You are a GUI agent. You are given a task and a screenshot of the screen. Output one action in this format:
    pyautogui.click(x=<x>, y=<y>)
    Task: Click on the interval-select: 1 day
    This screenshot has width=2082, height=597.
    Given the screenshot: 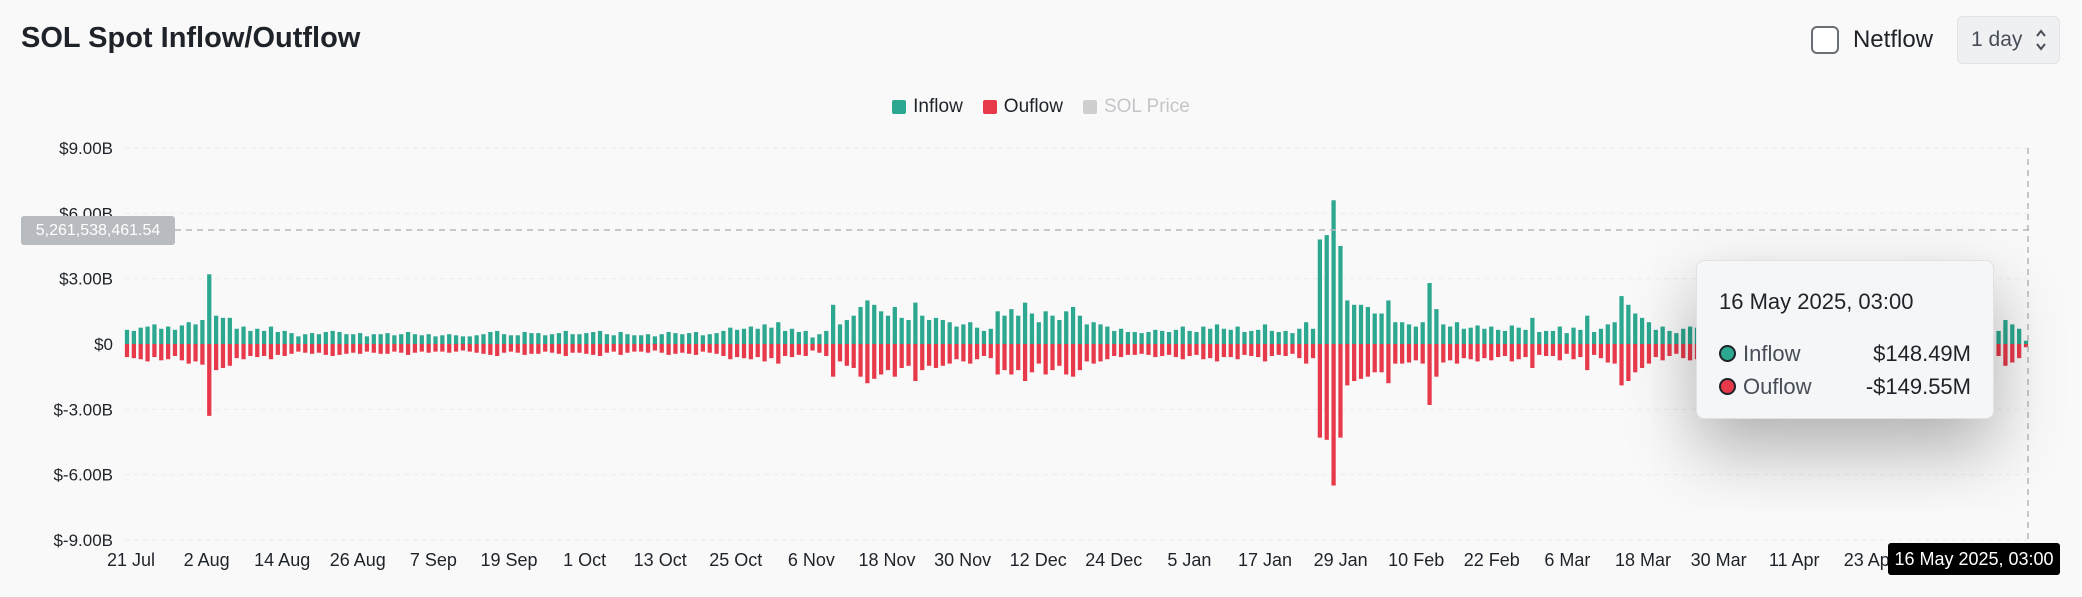 What is the action you would take?
    pyautogui.click(x=2008, y=40)
    